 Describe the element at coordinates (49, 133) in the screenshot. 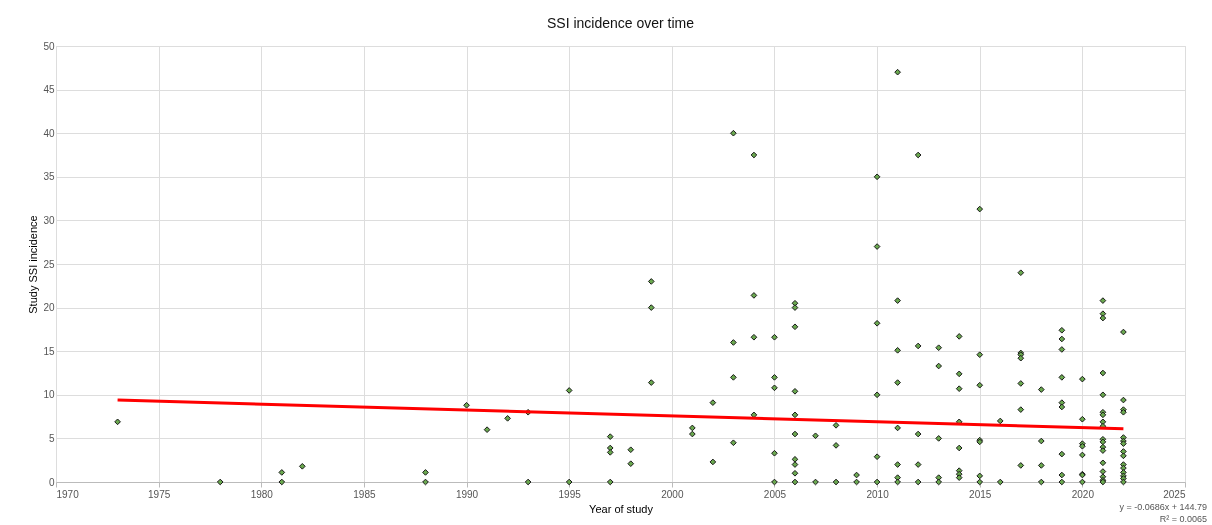

I see `y-tick-label: 40` at that location.